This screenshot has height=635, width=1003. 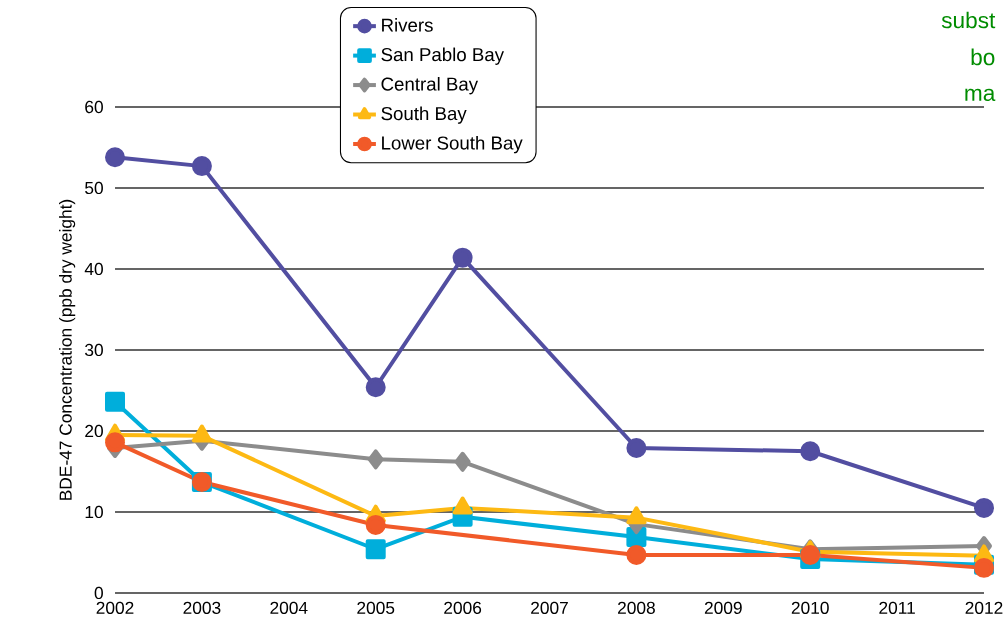 What do you see at coordinates (430, 85) in the screenshot?
I see `legend-label: Central Bay` at bounding box center [430, 85].